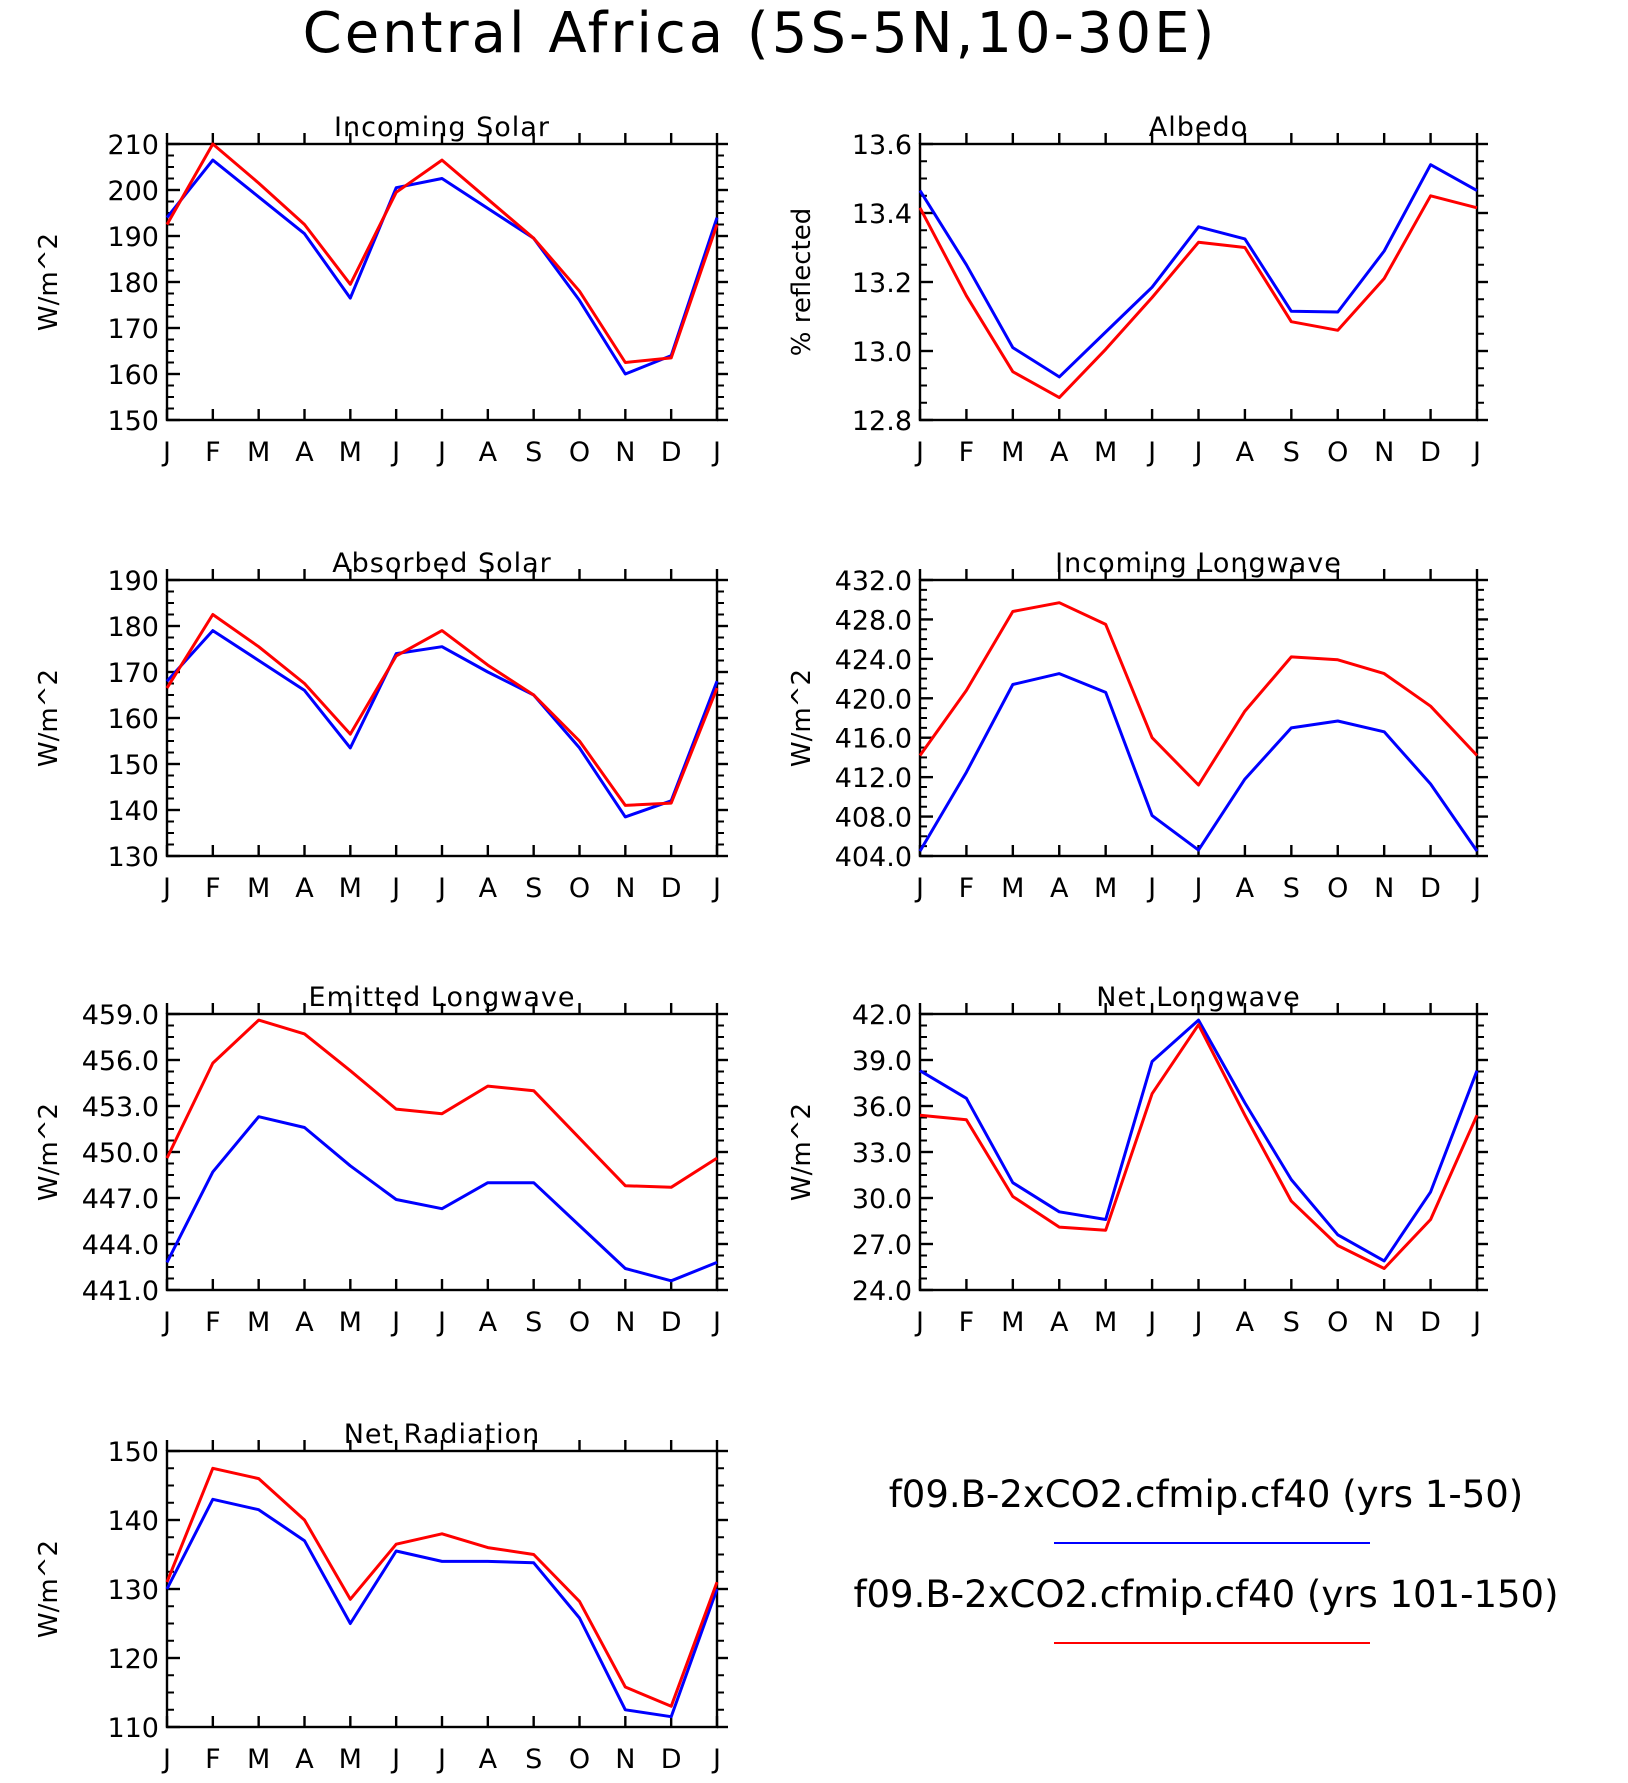 The height and width of the screenshot is (1783, 1628). I want to click on net-longwave-xtick-label-3: A, so click(1059, 1322).